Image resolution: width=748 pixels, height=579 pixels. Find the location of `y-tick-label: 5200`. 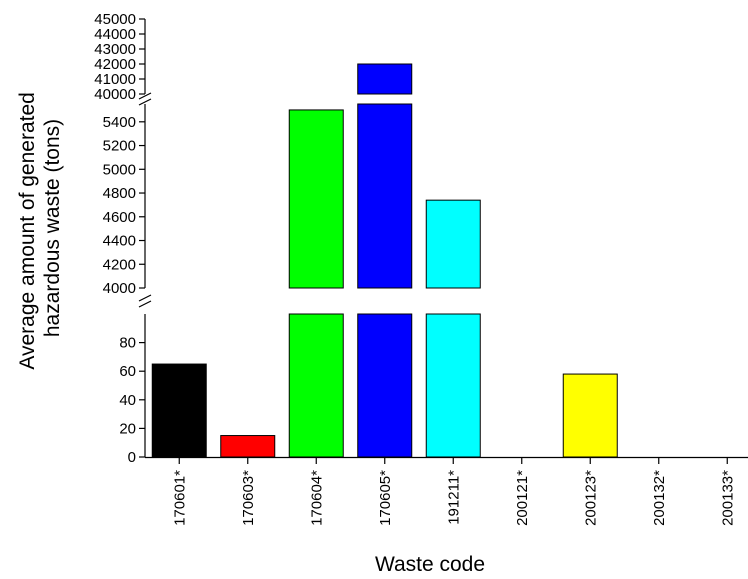

y-tick-label: 5200 is located at coordinates (119, 146).